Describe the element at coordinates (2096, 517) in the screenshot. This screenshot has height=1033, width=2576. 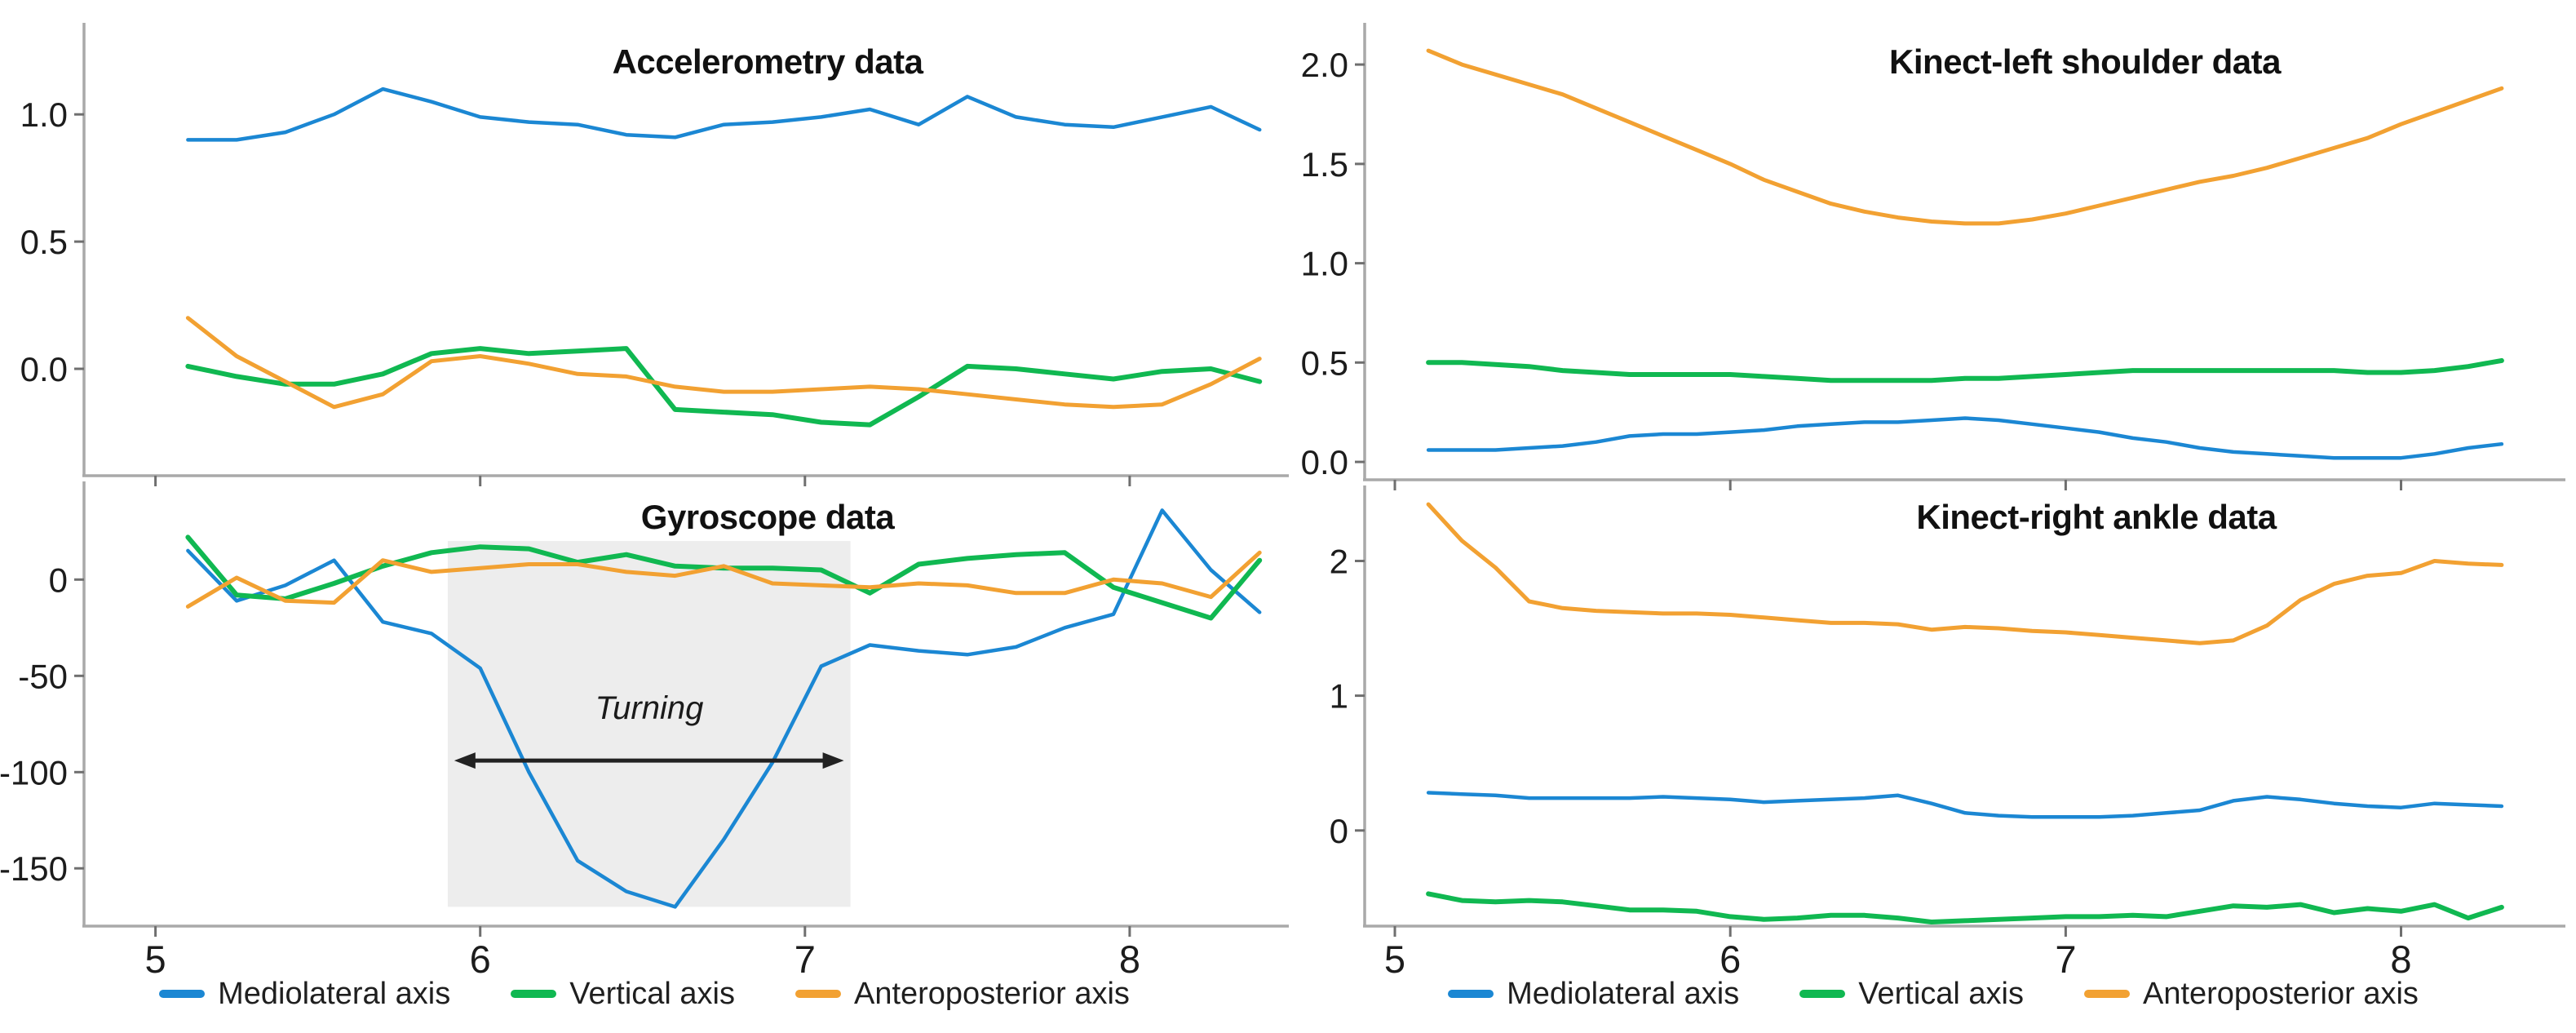
I see `chart-title-kinect-right-ankle: Kinect-right ankle data` at that location.